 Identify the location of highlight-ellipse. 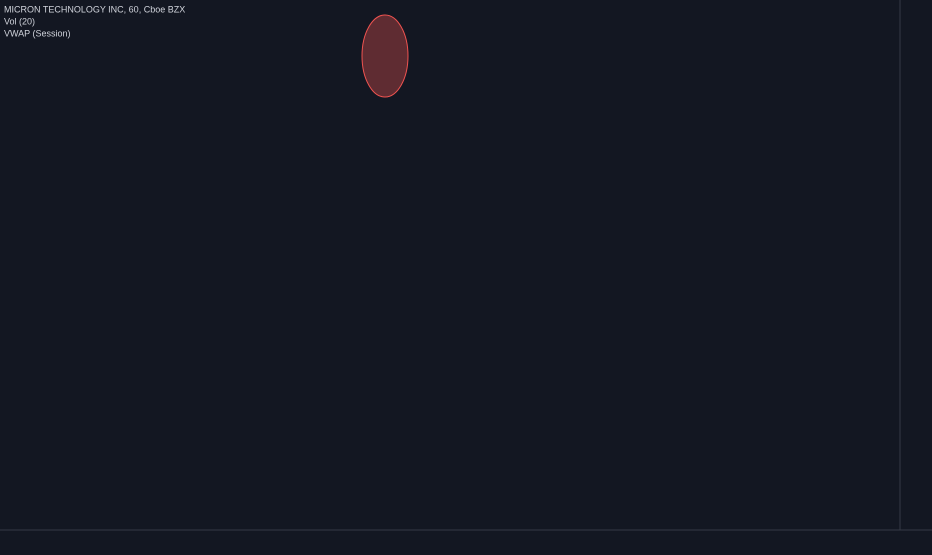
(385, 56).